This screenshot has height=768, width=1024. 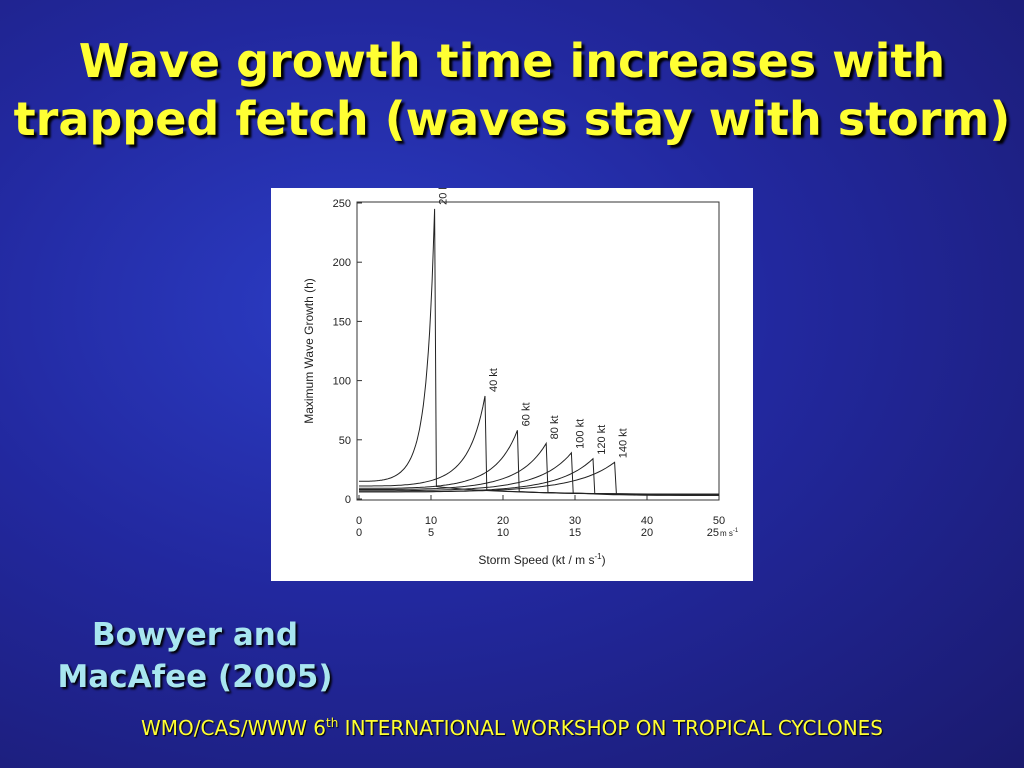 I want to click on footer-superscript: th, so click(x=332, y=723).